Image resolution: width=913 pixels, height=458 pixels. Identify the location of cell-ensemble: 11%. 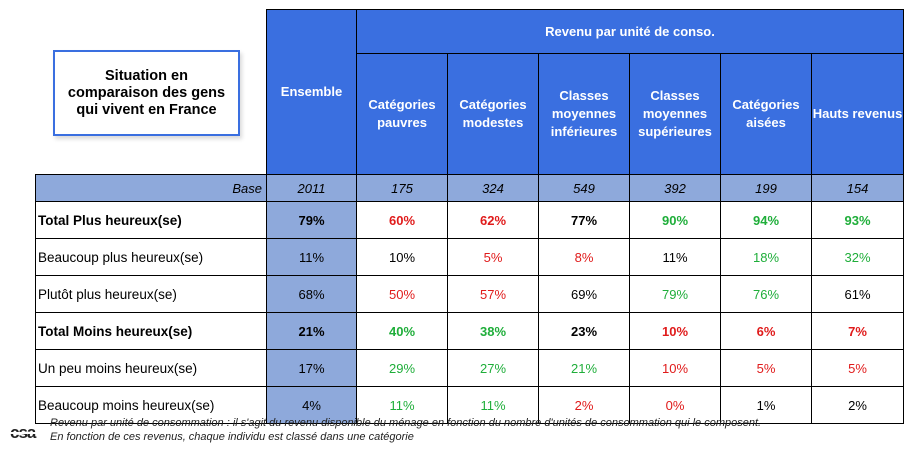
(311, 257).